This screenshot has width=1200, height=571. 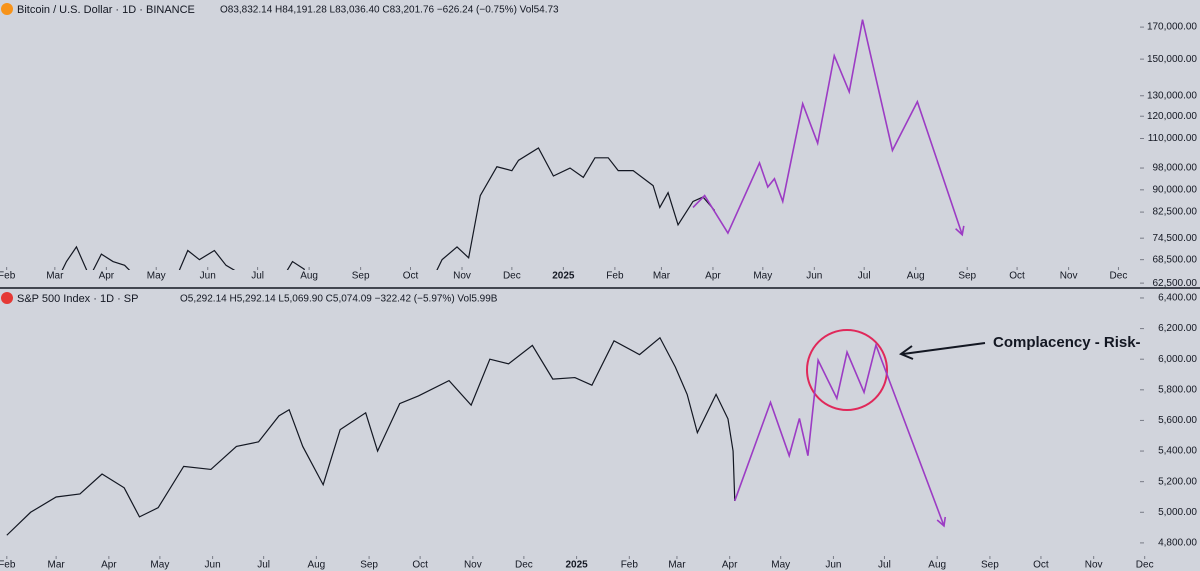 I want to click on y-tick-label: 5,800.00, so click(x=1177, y=389).